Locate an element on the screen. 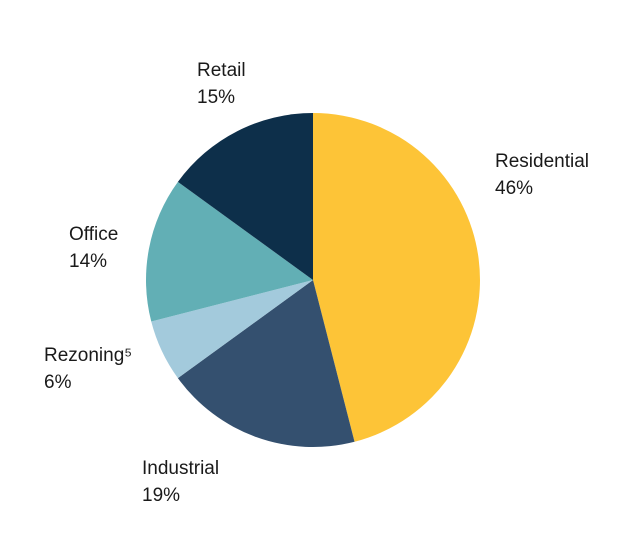  pie-slice-office is located at coordinates (229, 251).